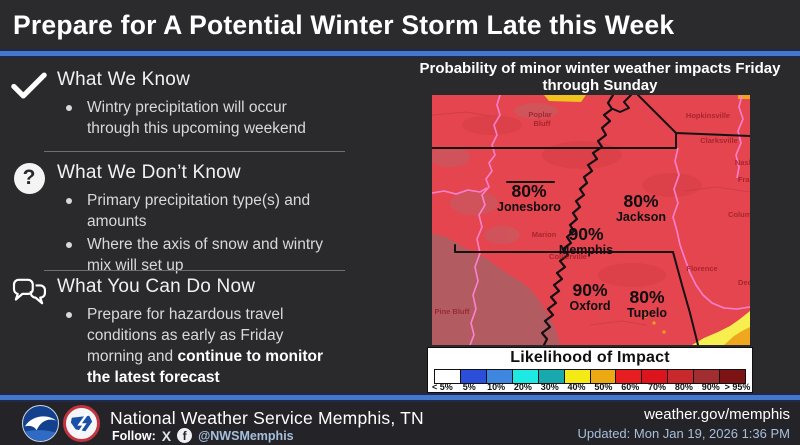 This screenshot has width=800, height=445. Describe the element at coordinates (657, 387) in the screenshot. I see `legend-tick-label: 70%` at that location.